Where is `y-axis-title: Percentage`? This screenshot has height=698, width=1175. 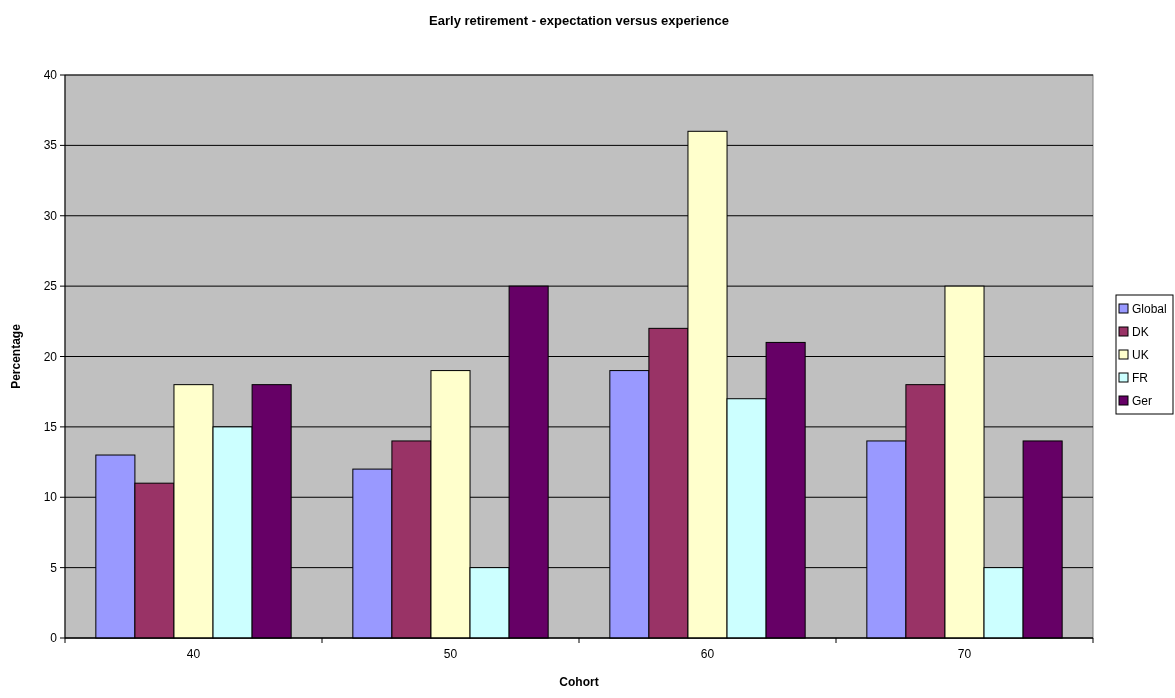
y-axis-title: Percentage is located at coordinates (16, 356).